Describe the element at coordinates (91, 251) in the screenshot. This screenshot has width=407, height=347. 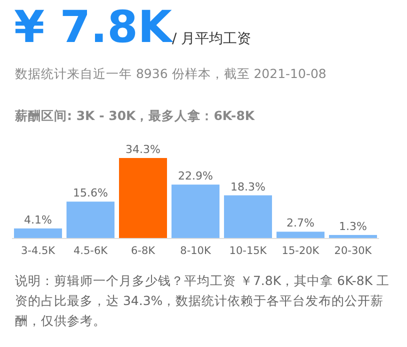
I see `x-tick-label: 4.5-6K` at that location.